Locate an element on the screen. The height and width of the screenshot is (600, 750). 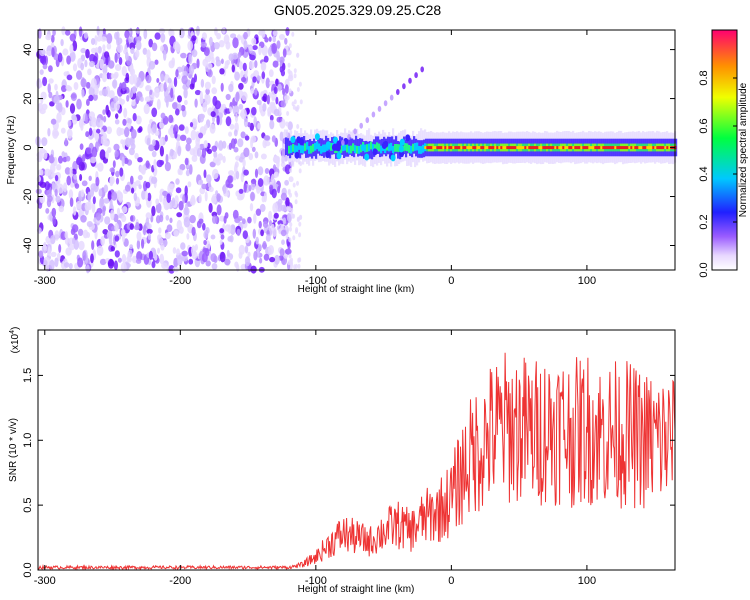
colorbar-label: Normalized spectral amplitude is located at coordinates (743, 149).